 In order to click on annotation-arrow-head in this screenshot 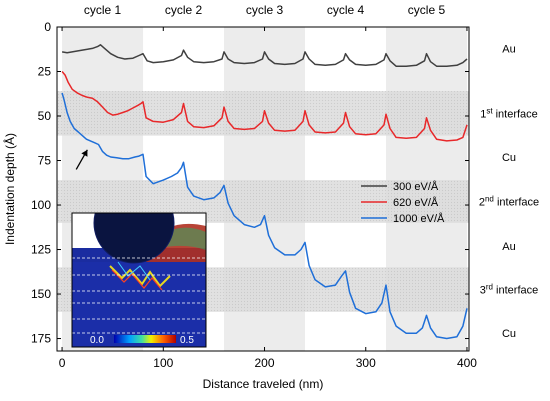, I will do `click(84, 153)`.